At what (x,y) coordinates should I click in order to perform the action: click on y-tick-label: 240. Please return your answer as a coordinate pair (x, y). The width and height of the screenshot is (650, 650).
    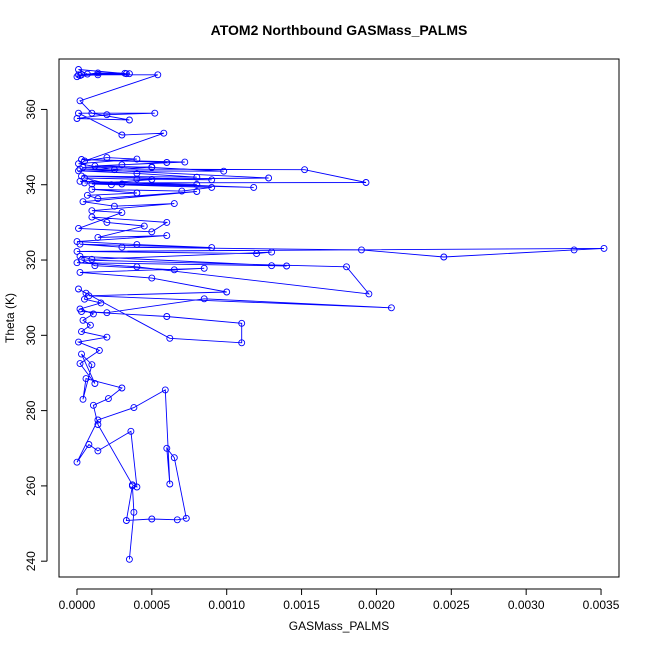
    Looking at the image, I should click on (31, 561).